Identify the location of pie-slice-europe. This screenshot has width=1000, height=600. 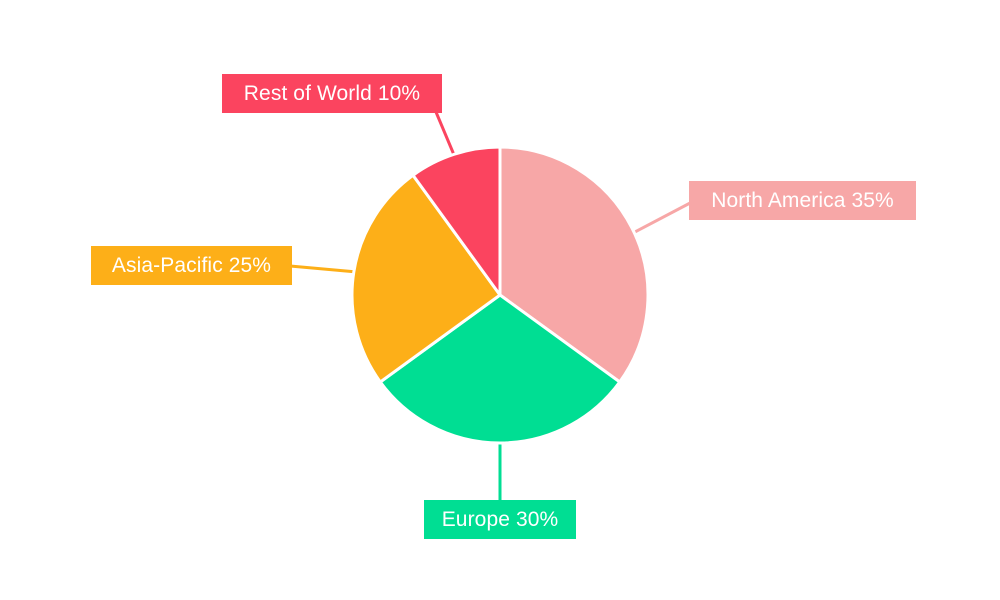
(500, 369).